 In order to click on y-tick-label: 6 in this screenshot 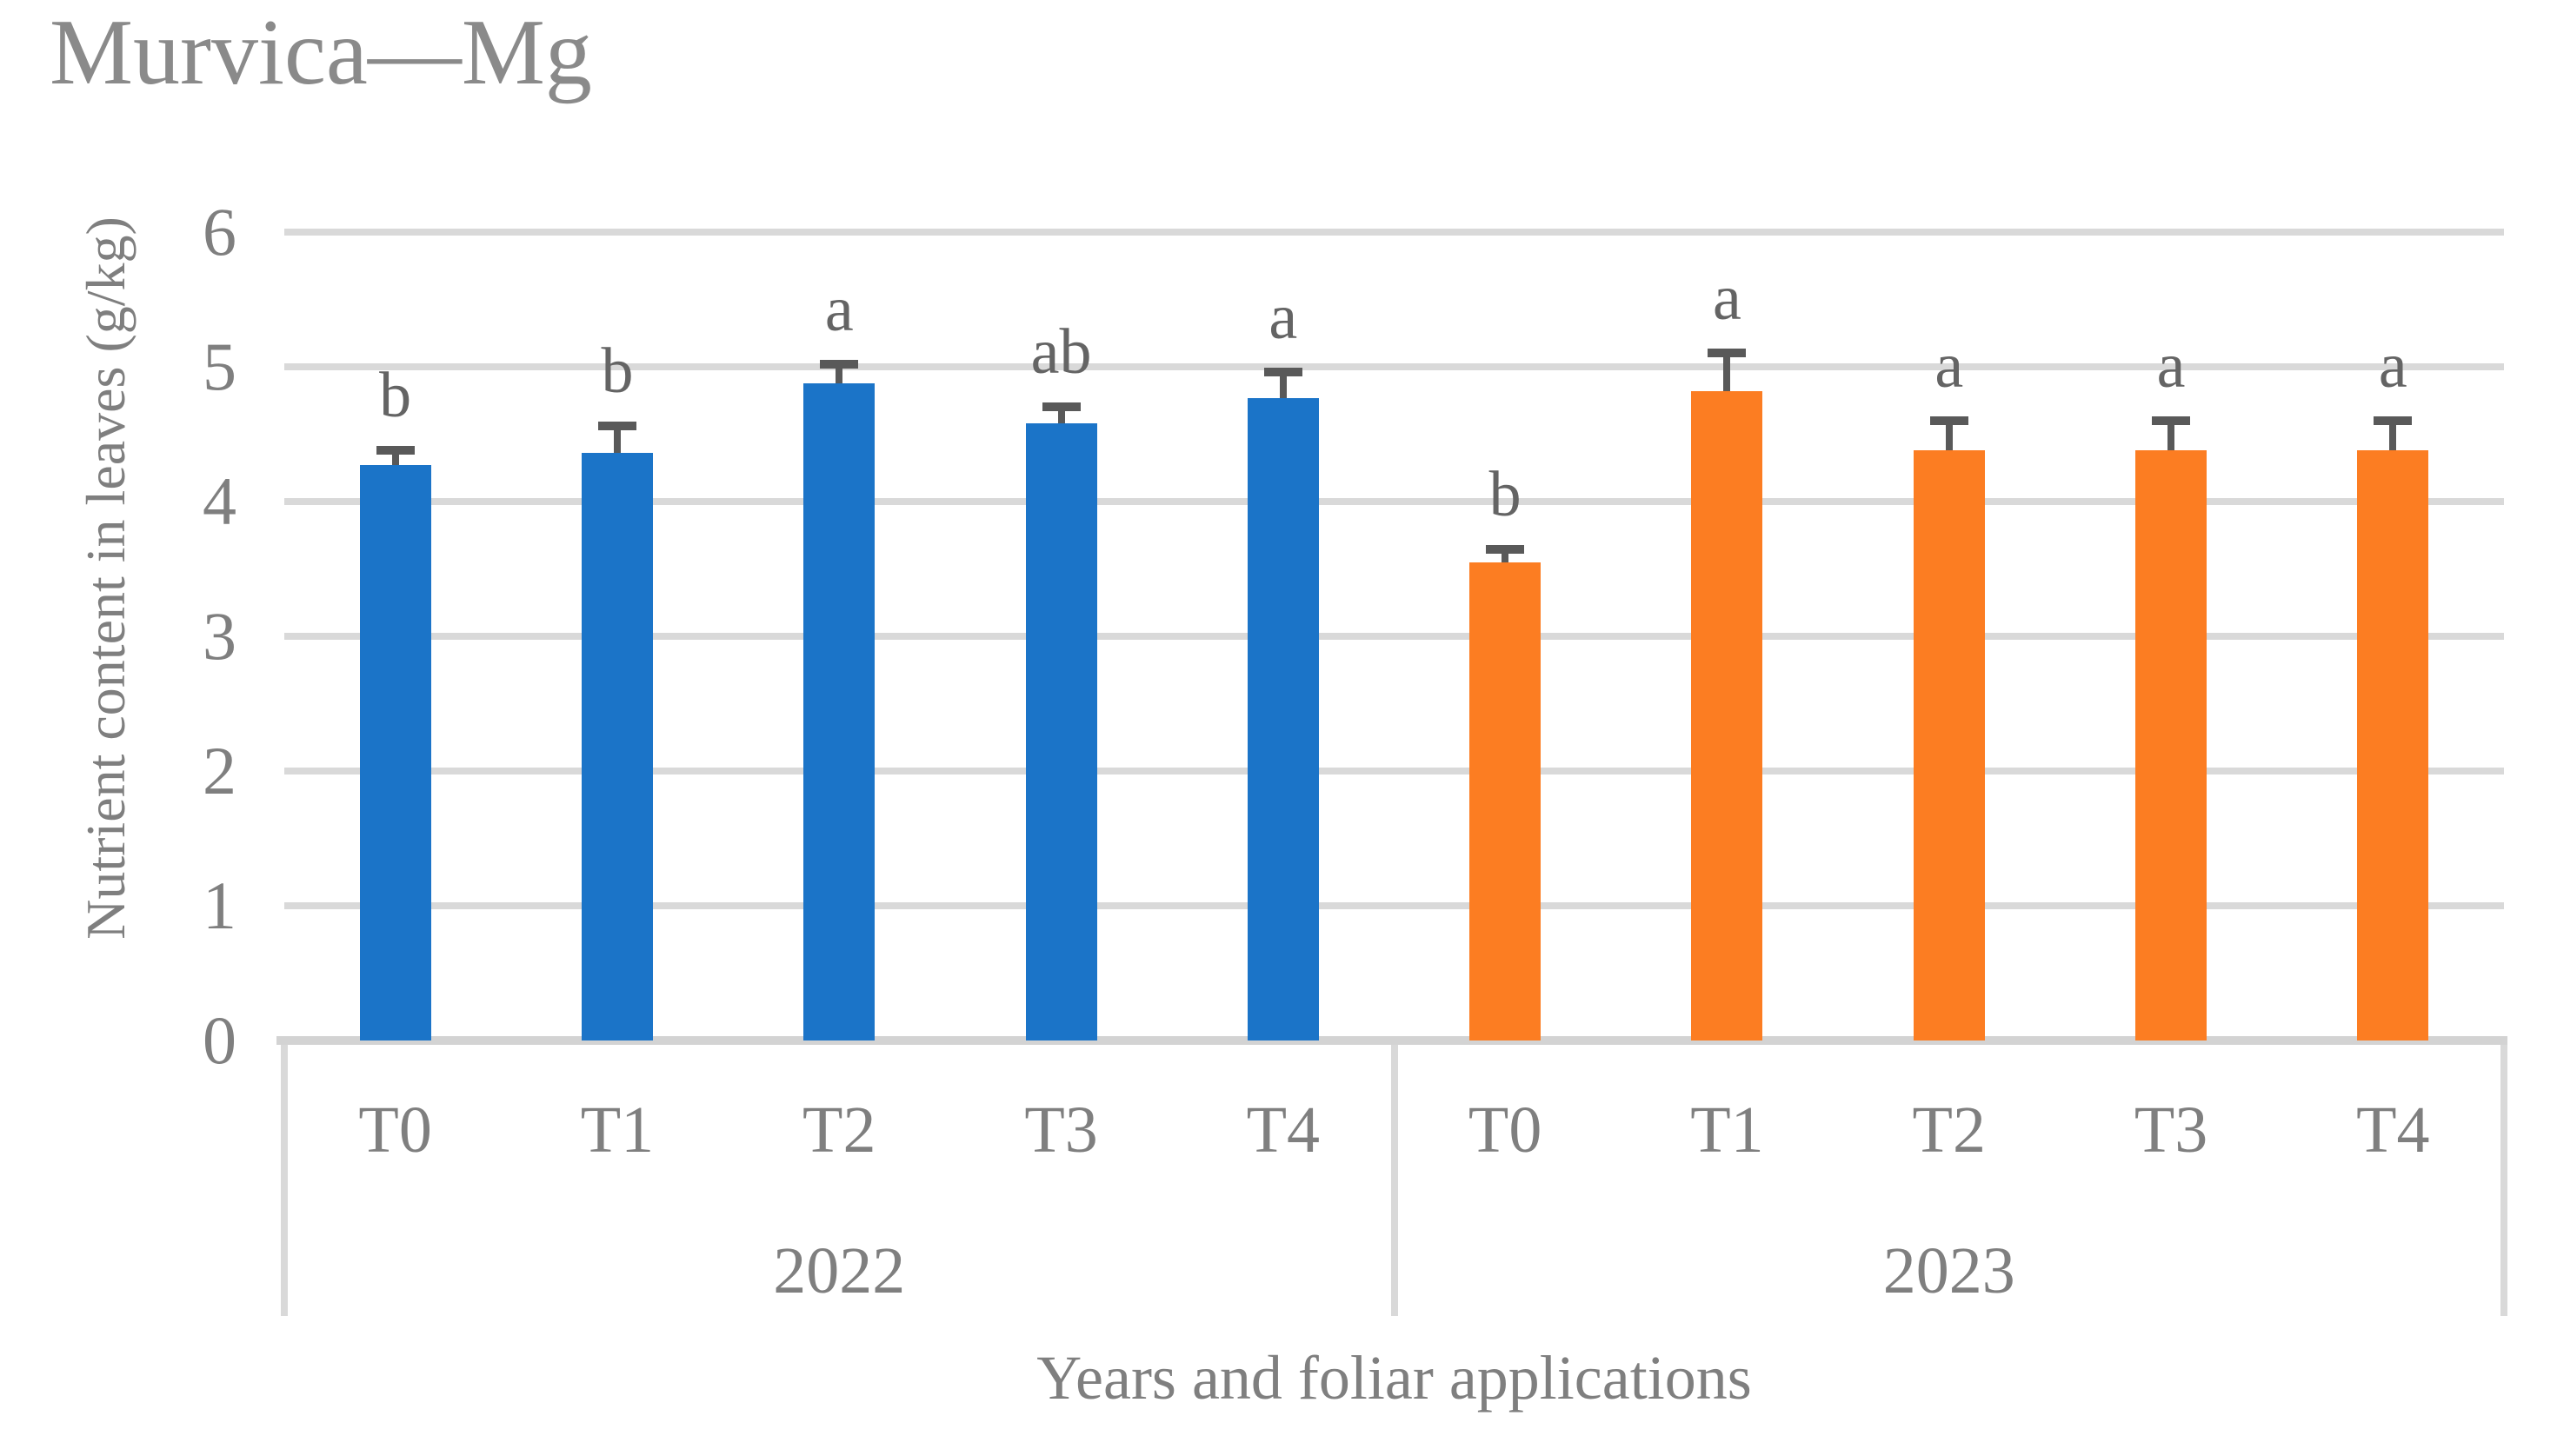, I will do `click(219, 231)`.